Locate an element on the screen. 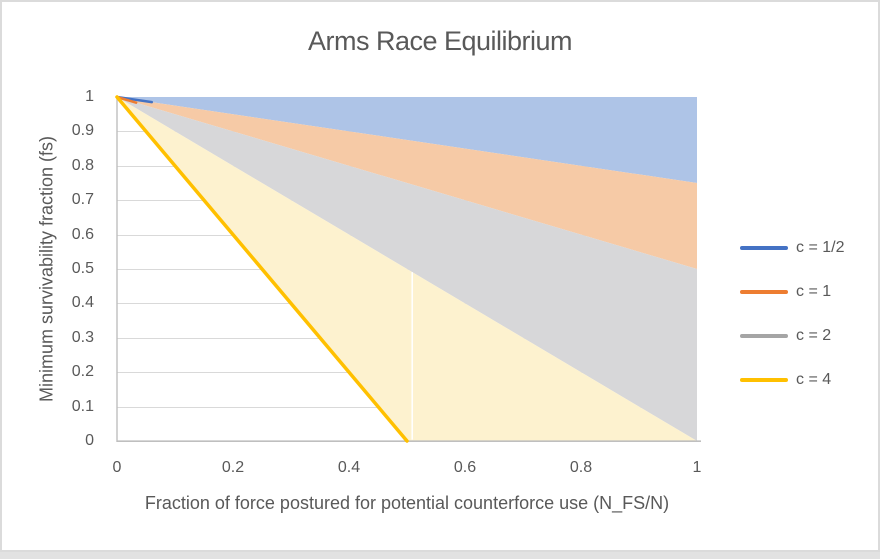 The height and width of the screenshot is (559, 880). x-tick-label: 0.6 is located at coordinates (465, 467).